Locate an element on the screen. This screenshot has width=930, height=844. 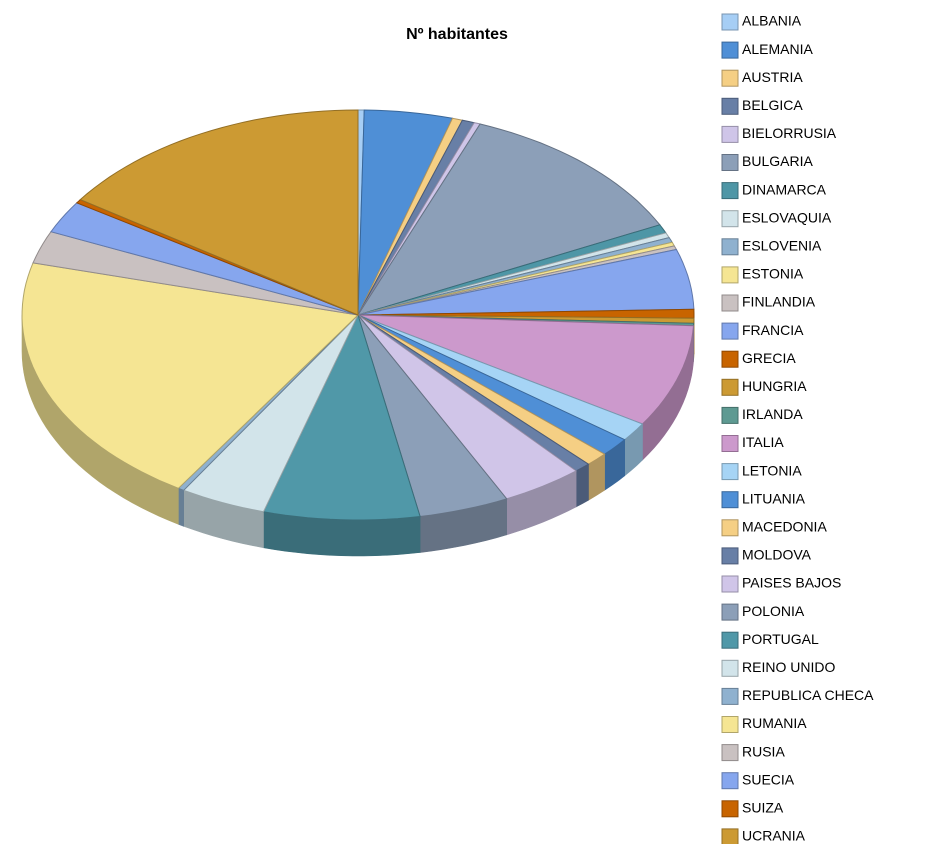
legend-label: SUECIA is located at coordinates (768, 779).